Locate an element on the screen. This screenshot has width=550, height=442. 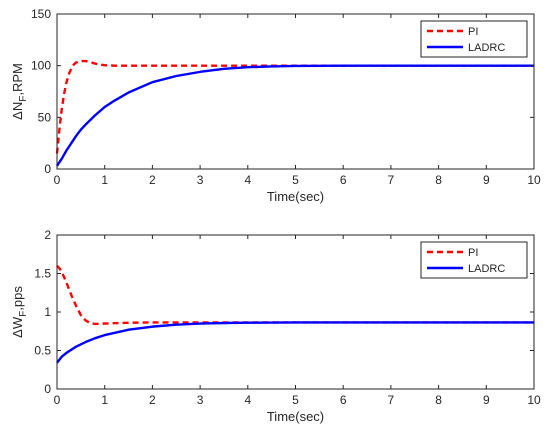
y-tick-label: 1 is located at coordinates (47, 312).